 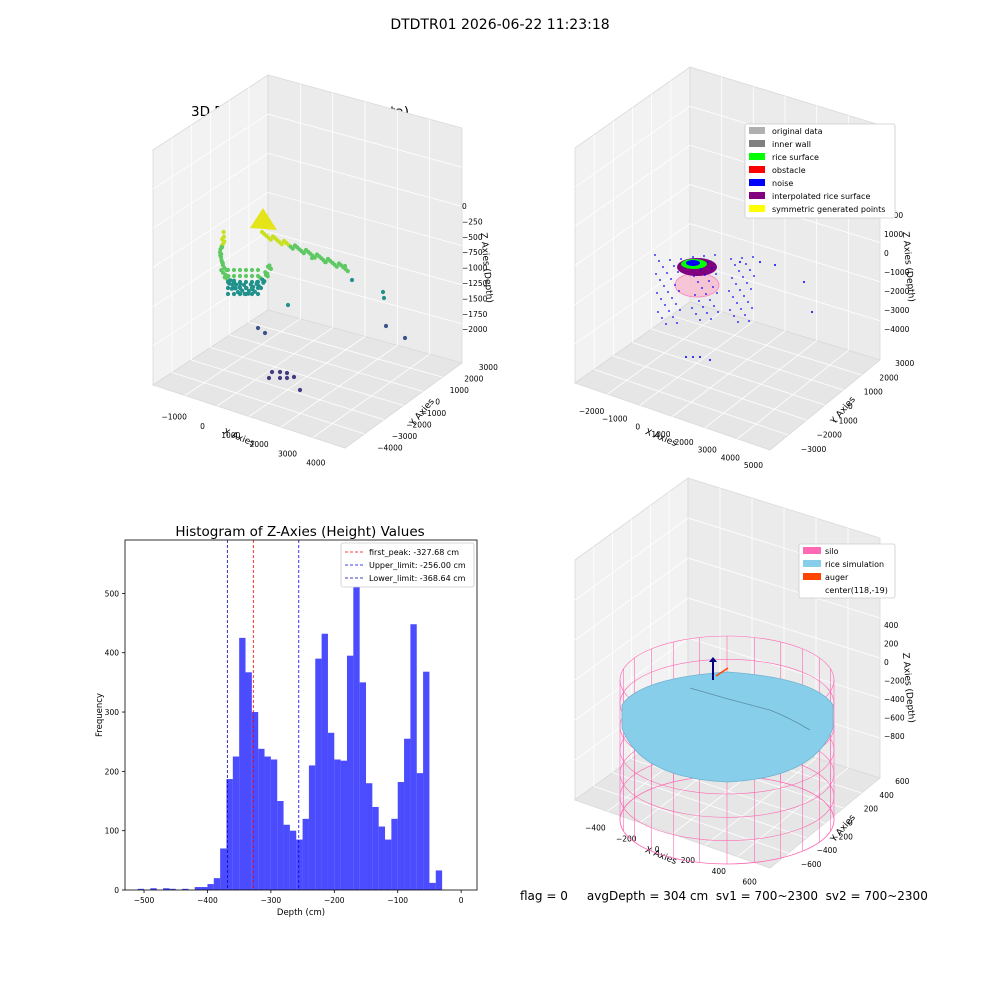 I want to click on z-tick-label: 1000, so click(x=893, y=234).